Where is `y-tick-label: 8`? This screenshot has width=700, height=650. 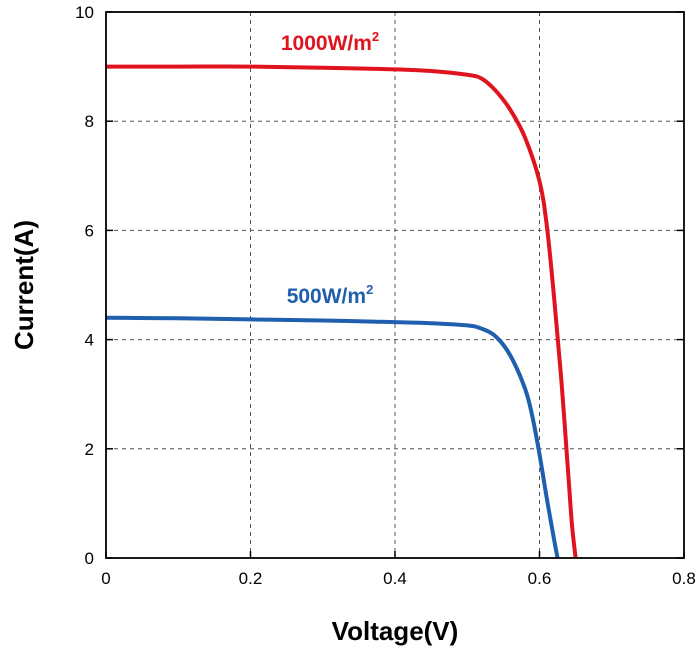 y-tick-label: 8 is located at coordinates (89, 121).